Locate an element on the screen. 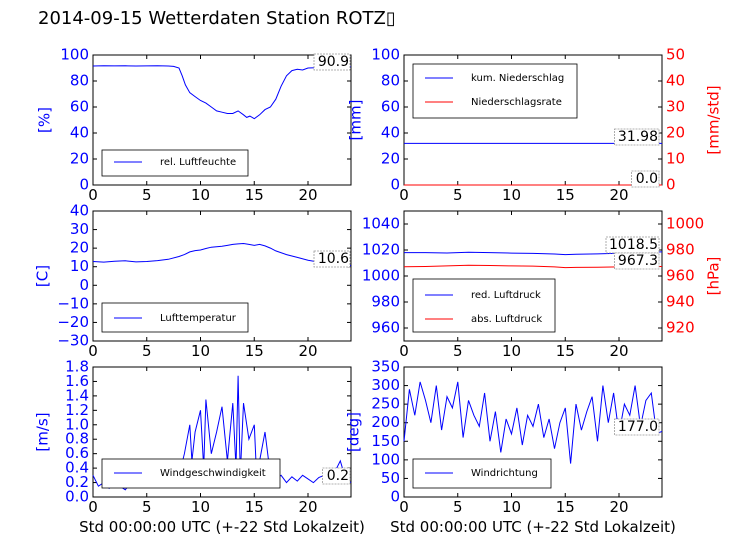 This screenshot has width=736, height=552. temperature-ytick-label: 0 is located at coordinates (84, 285).